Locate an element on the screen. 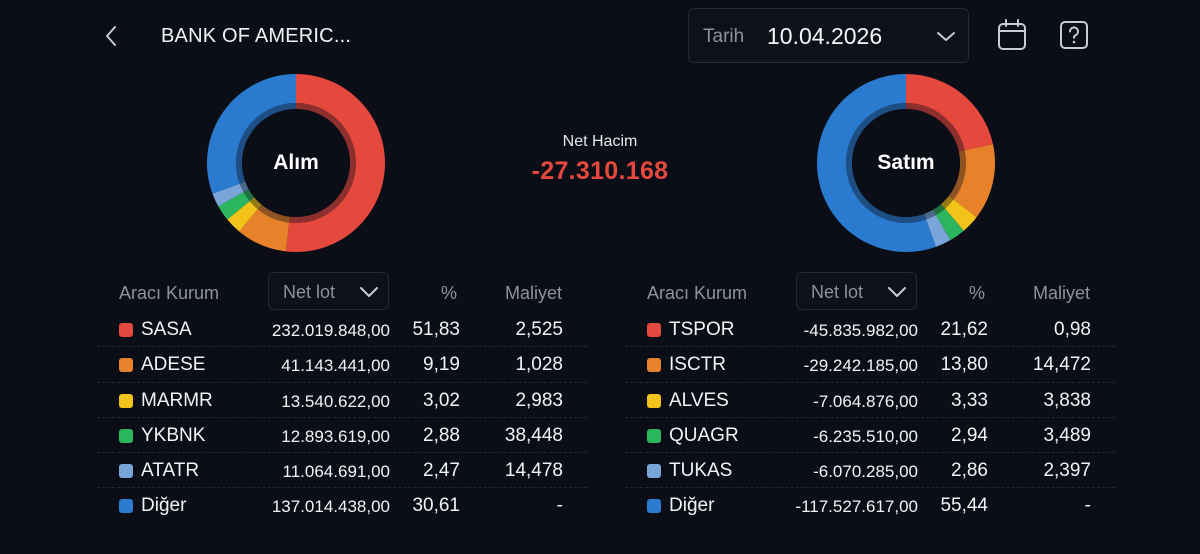 This screenshot has width=1200, height=554. broker-name: TSPOR is located at coordinates (702, 329).